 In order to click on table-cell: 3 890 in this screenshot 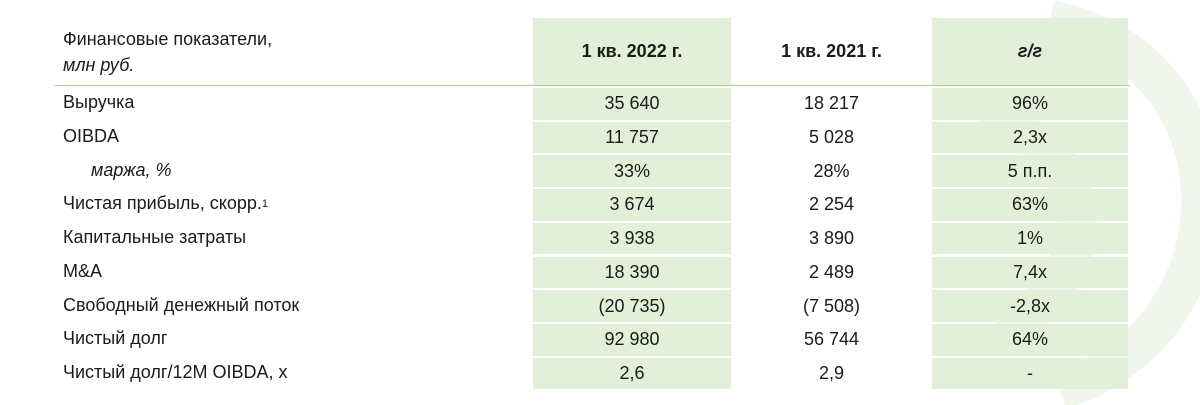, I will do `click(831, 238)`.